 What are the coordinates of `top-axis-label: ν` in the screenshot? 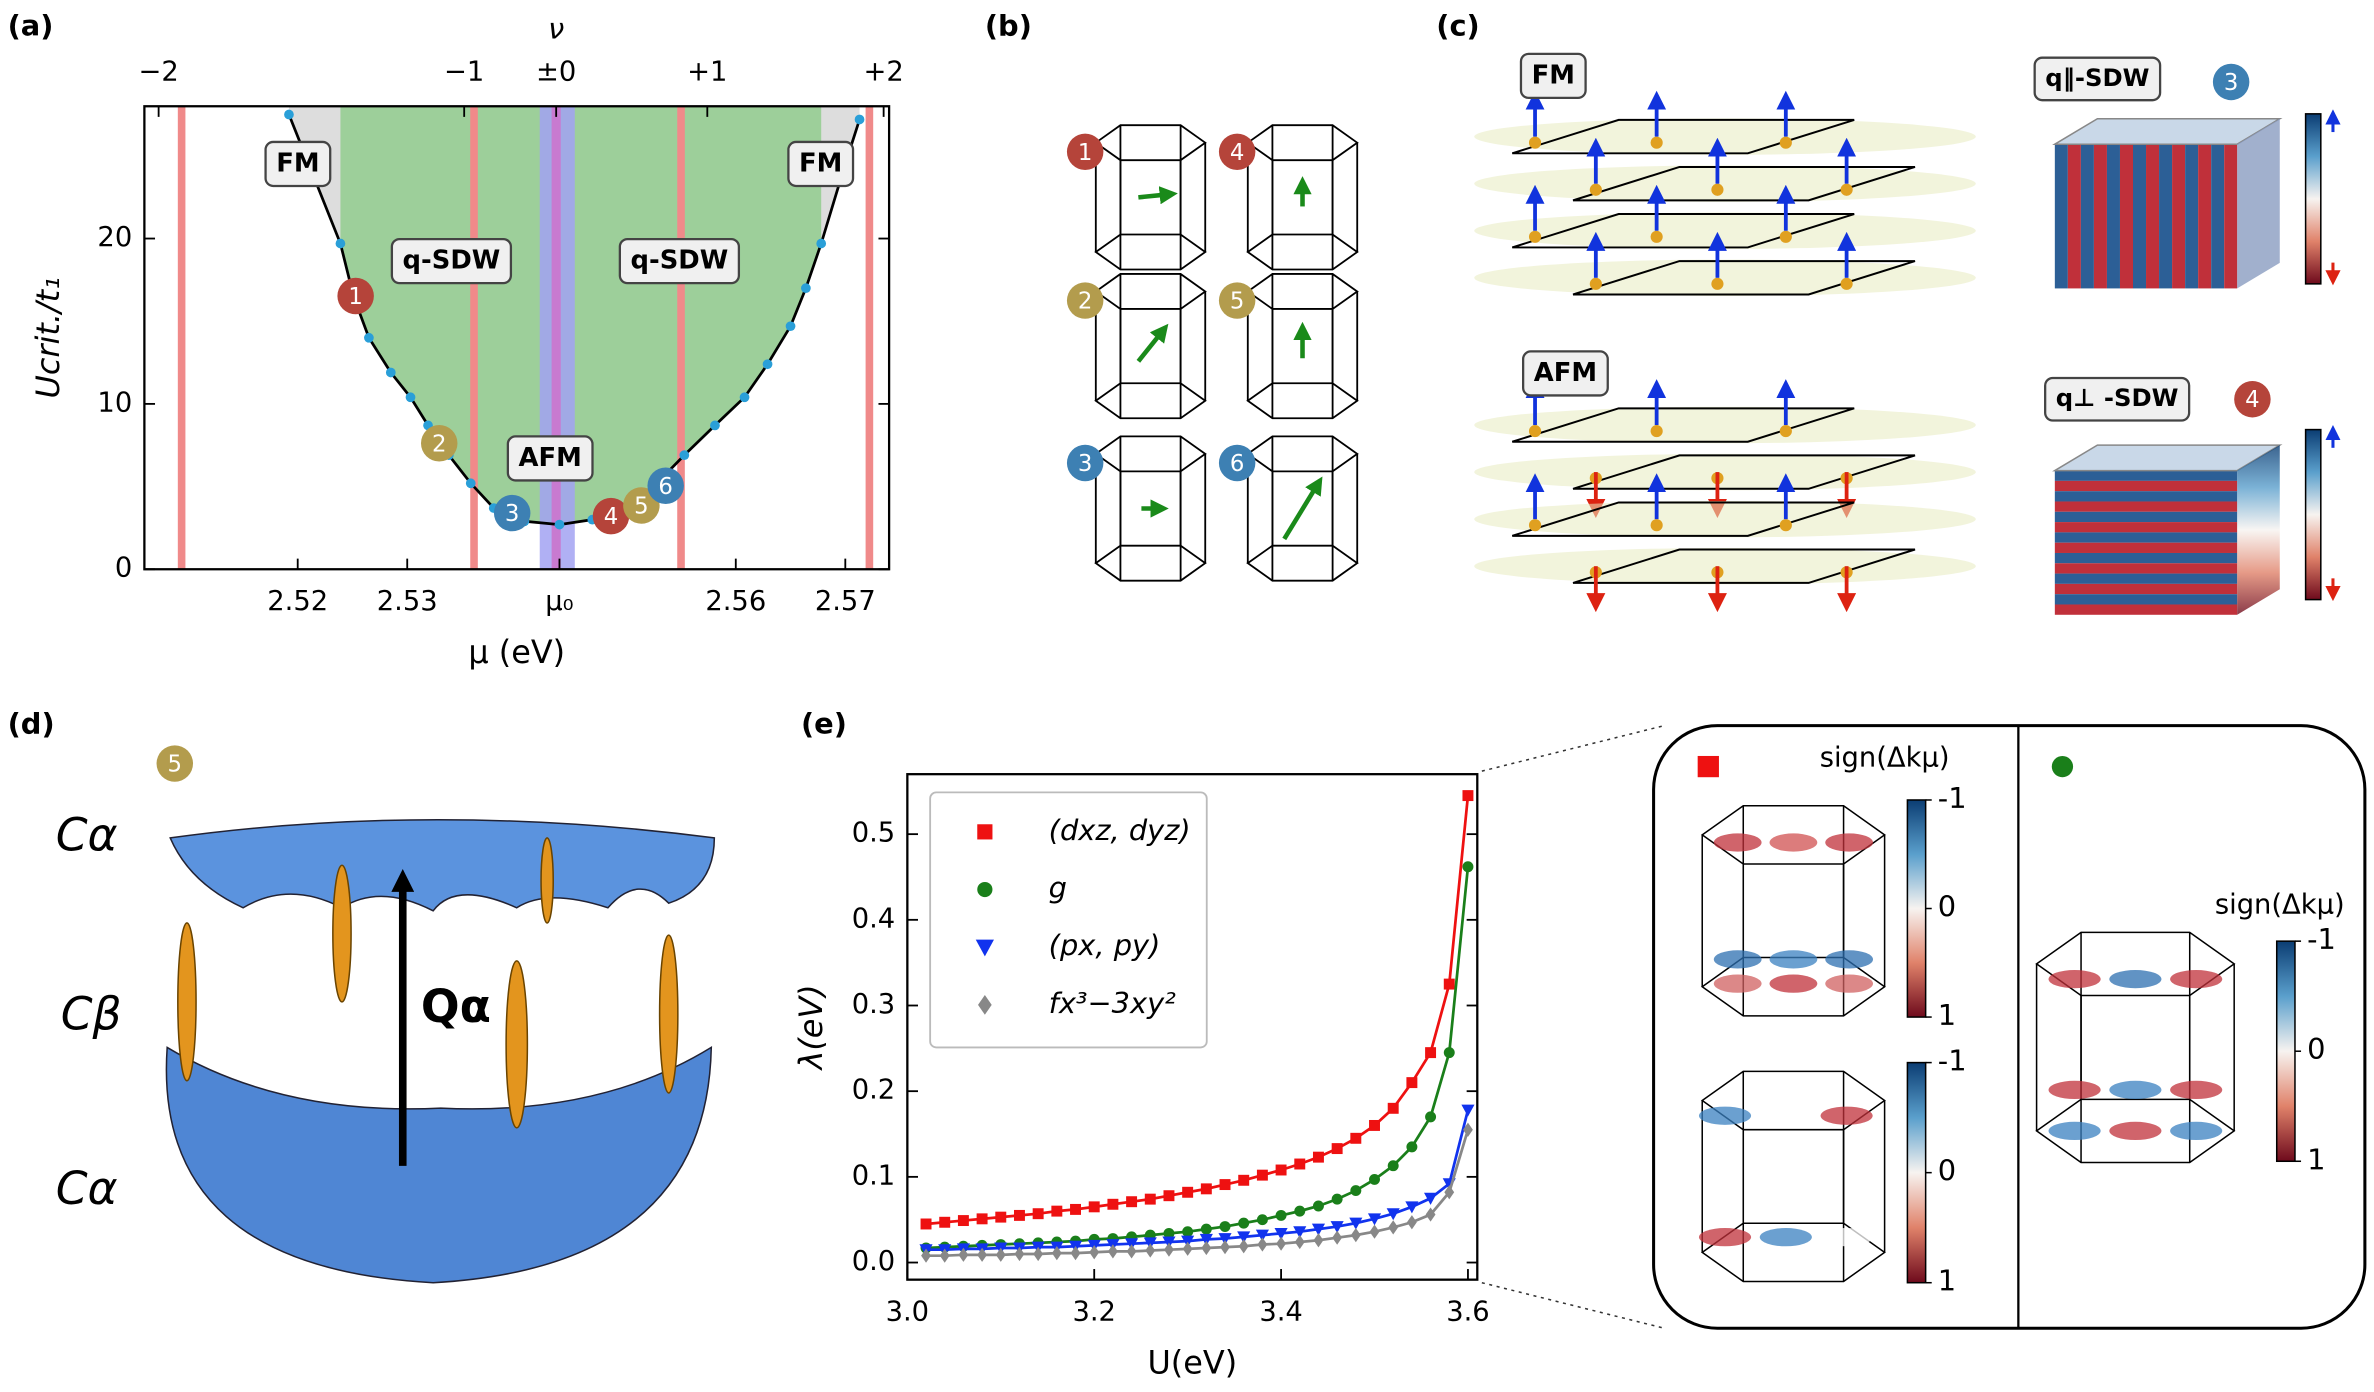 It's located at (556, 28).